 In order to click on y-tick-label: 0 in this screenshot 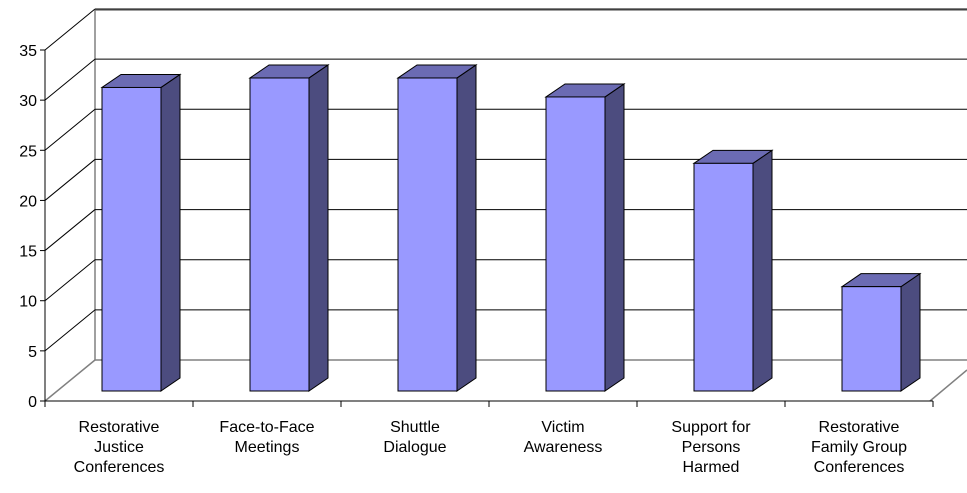, I will do `click(32, 402)`.